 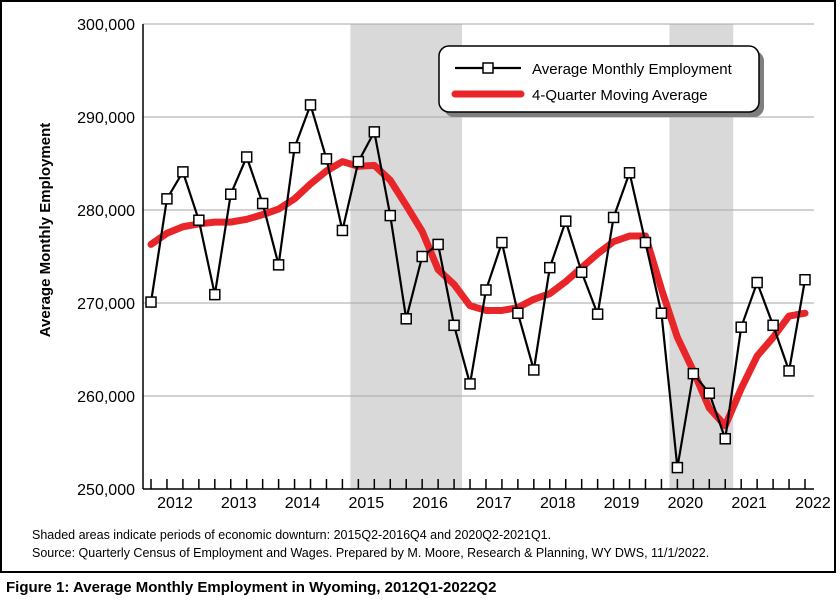 What do you see at coordinates (106, 304) in the screenshot?
I see `y-tick-label: 270,000` at bounding box center [106, 304].